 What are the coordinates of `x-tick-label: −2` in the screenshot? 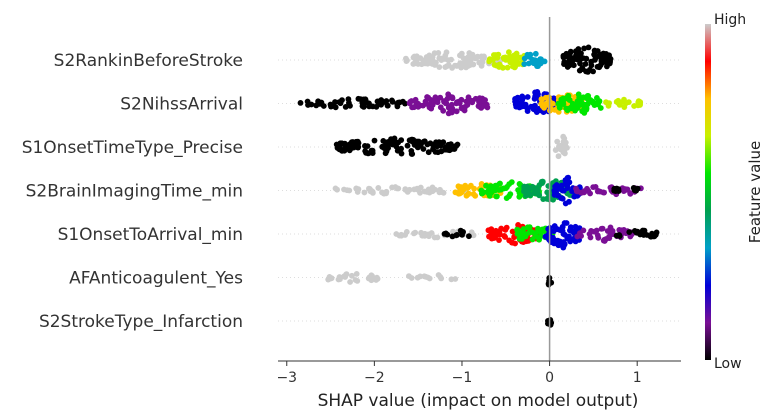 It's located at (374, 378).